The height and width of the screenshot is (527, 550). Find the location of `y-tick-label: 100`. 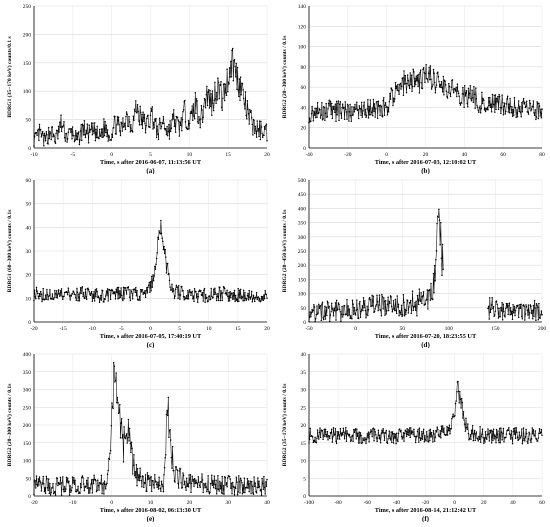

y-tick-label: 100 is located at coordinates (302, 295).